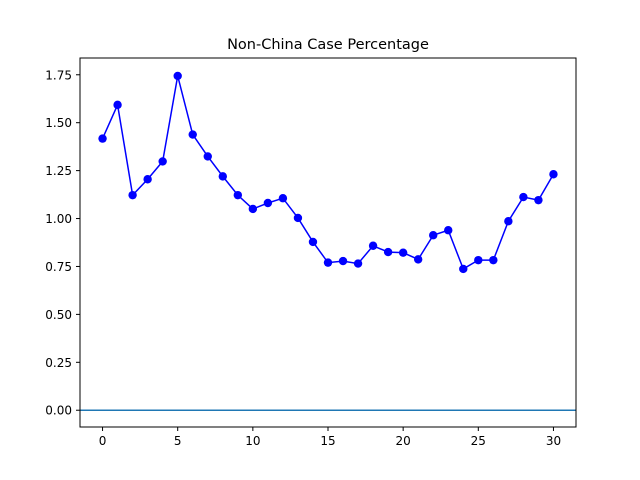 The height and width of the screenshot is (480, 640). Describe the element at coordinates (58, 267) in the screenshot. I see `y-tick-label: 0.75` at that location.